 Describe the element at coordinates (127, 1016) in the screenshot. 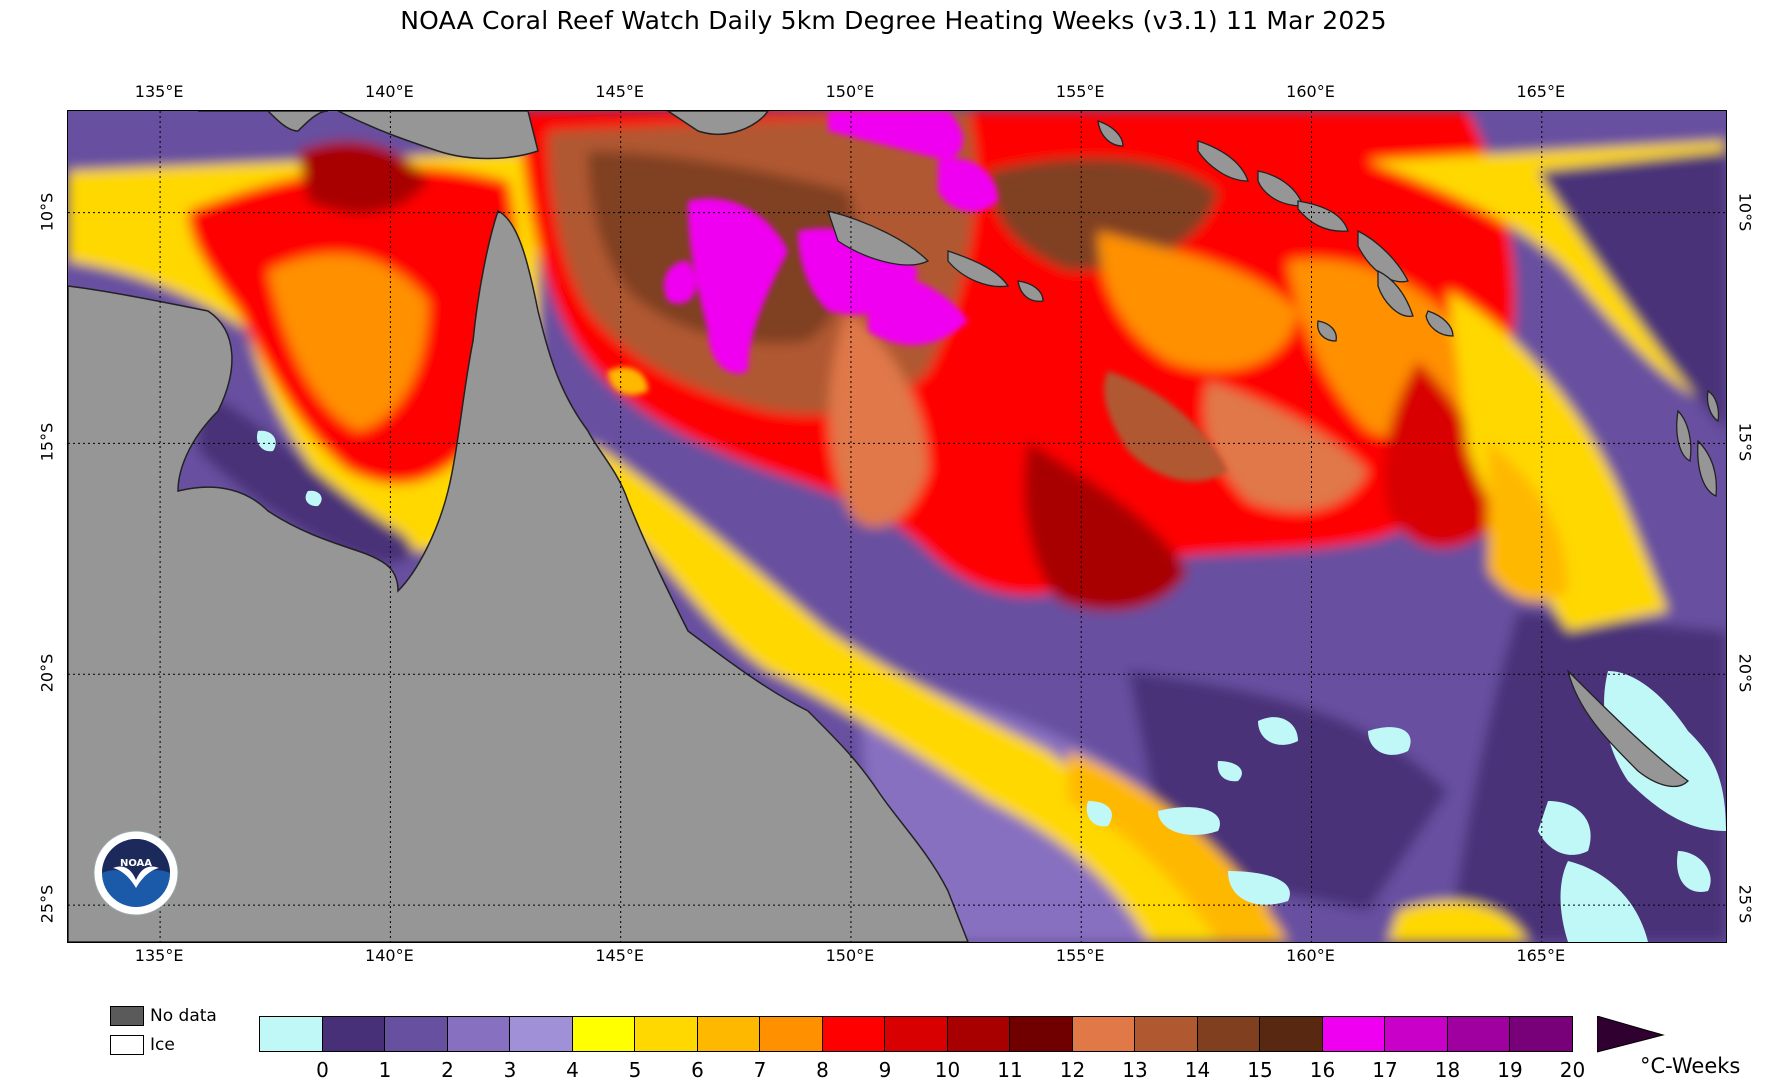

I see `no-data-swatch` at that location.